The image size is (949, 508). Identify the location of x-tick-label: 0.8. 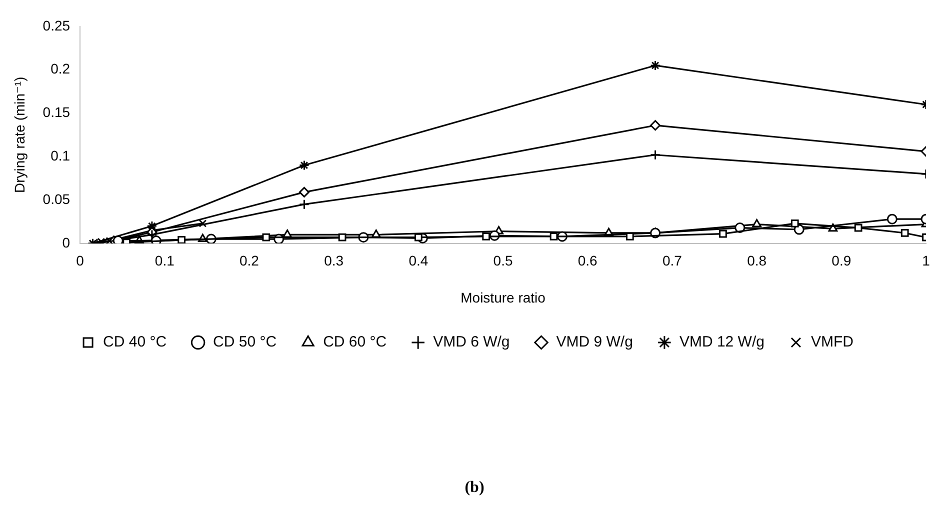
(757, 260).